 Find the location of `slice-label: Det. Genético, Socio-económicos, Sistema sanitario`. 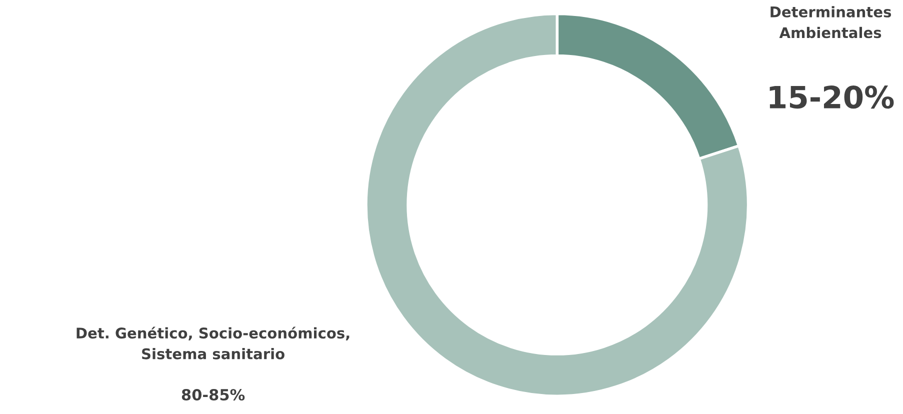

slice-label: Det. Genético, Socio-económicos, Sistema sanitario is located at coordinates (213, 343).